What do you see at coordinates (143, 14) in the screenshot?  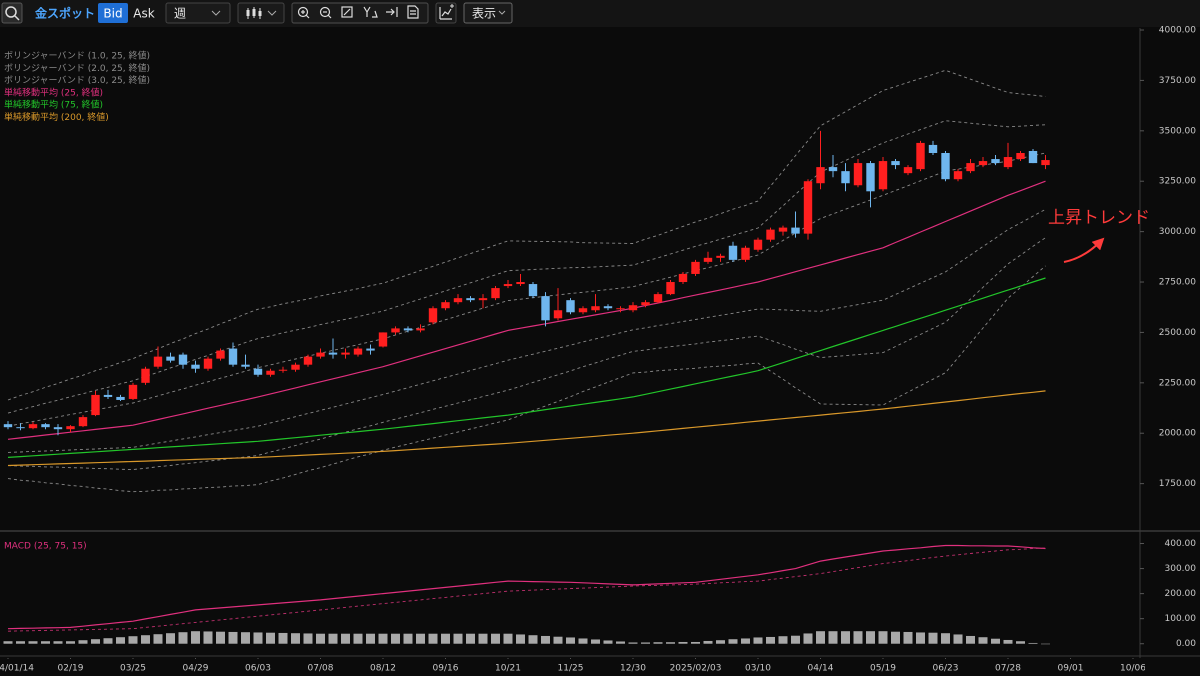 I see `ask-button: Ask` at bounding box center [143, 14].